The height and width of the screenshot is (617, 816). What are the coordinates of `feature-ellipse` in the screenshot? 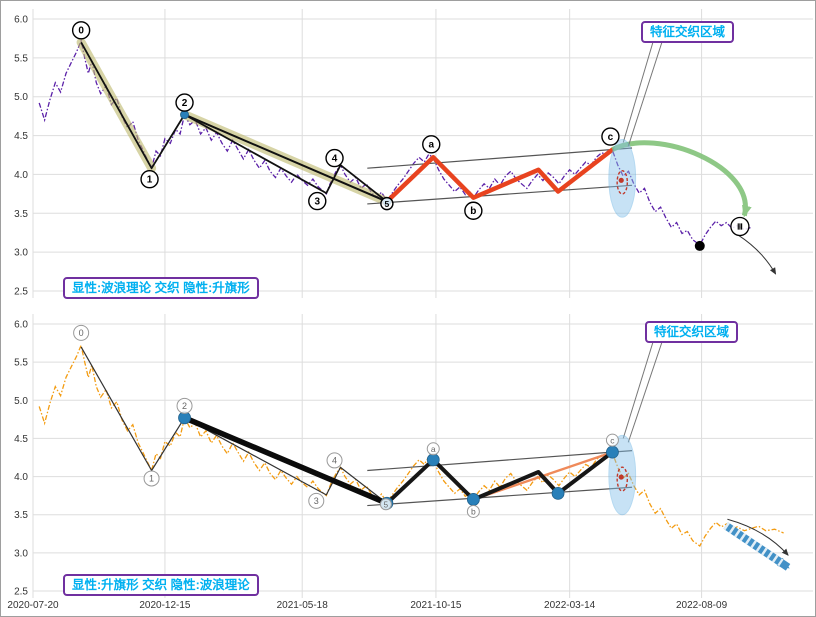 It's located at (635, 129).